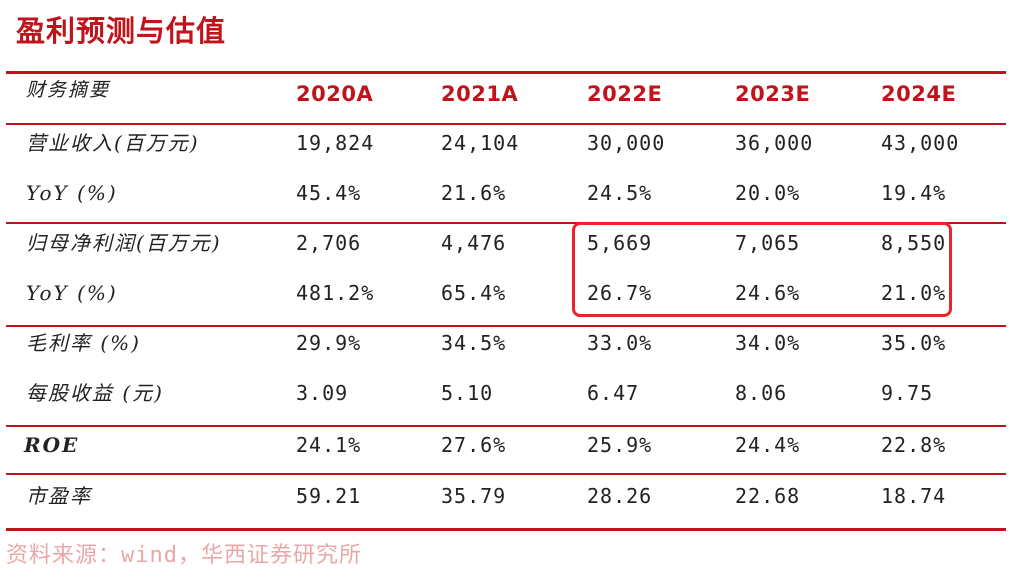 Image resolution: width=1026 pixels, height=588 pixels. I want to click on row-label: ROE, so click(52, 445).